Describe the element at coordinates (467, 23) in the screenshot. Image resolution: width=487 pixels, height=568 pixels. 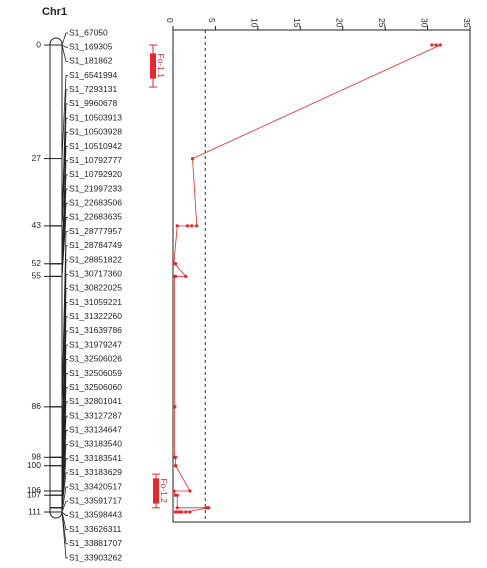
I see `x-tick-label: 35` at that location.